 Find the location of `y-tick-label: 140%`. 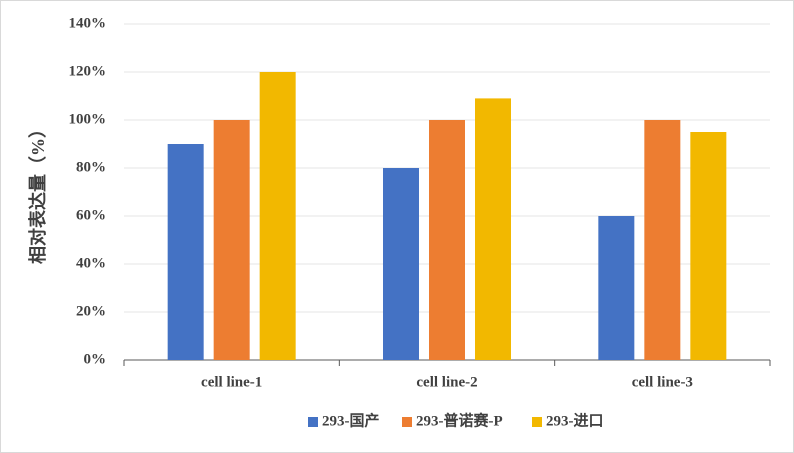

y-tick-label: 140% is located at coordinates (88, 23).